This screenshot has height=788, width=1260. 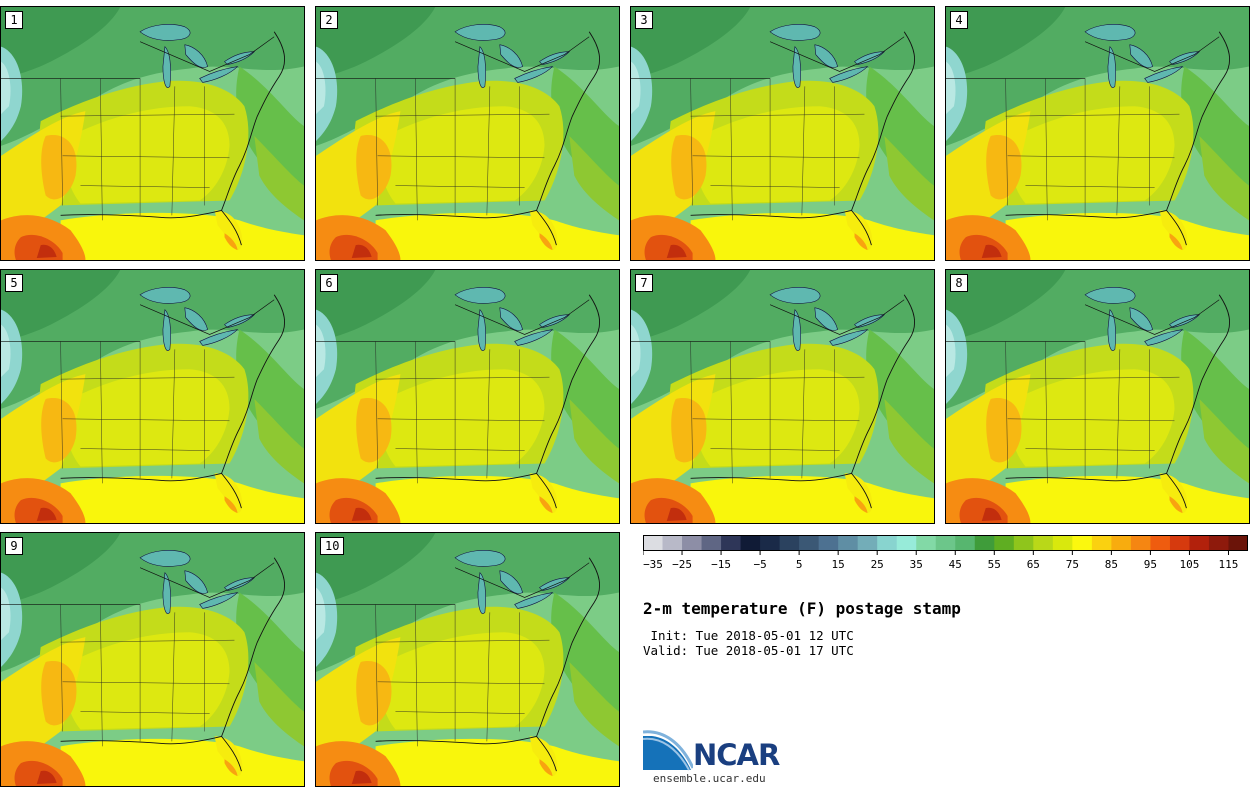 What do you see at coordinates (736, 755) in the screenshot?
I see `ncar-logo-text: NCAR` at bounding box center [736, 755].